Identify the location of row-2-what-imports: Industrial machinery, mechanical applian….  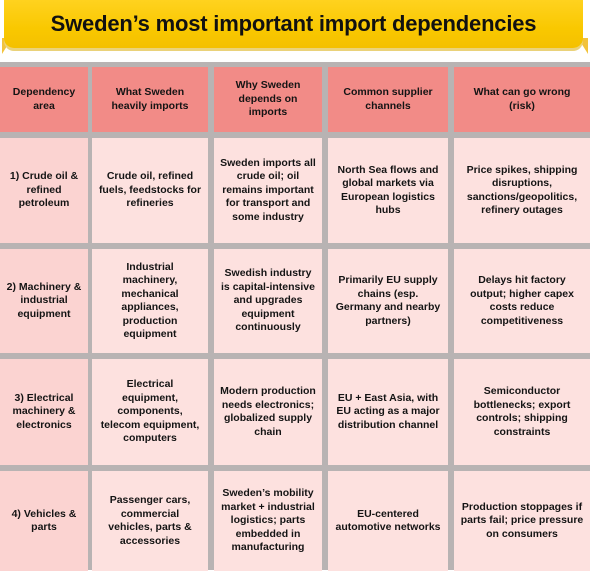
(150, 301).